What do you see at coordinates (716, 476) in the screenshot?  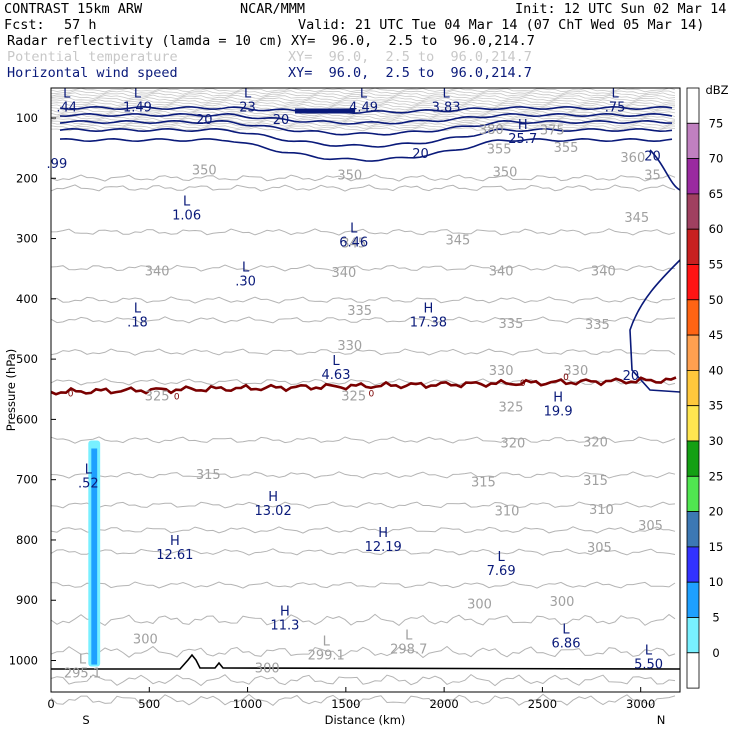 I see `colorbar-label: 25` at bounding box center [716, 476].